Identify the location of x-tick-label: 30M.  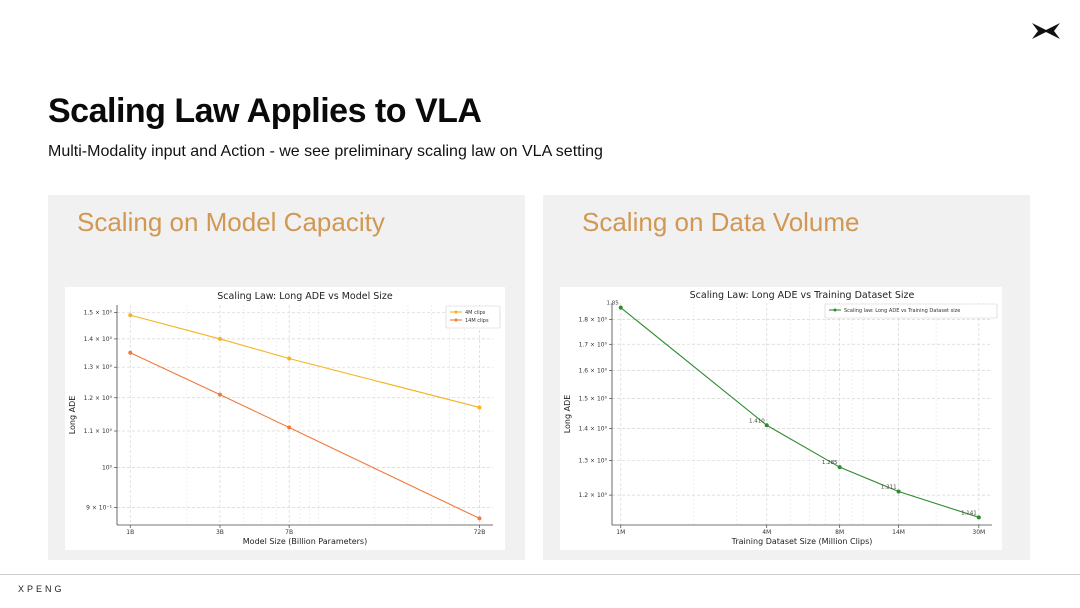
(978, 532).